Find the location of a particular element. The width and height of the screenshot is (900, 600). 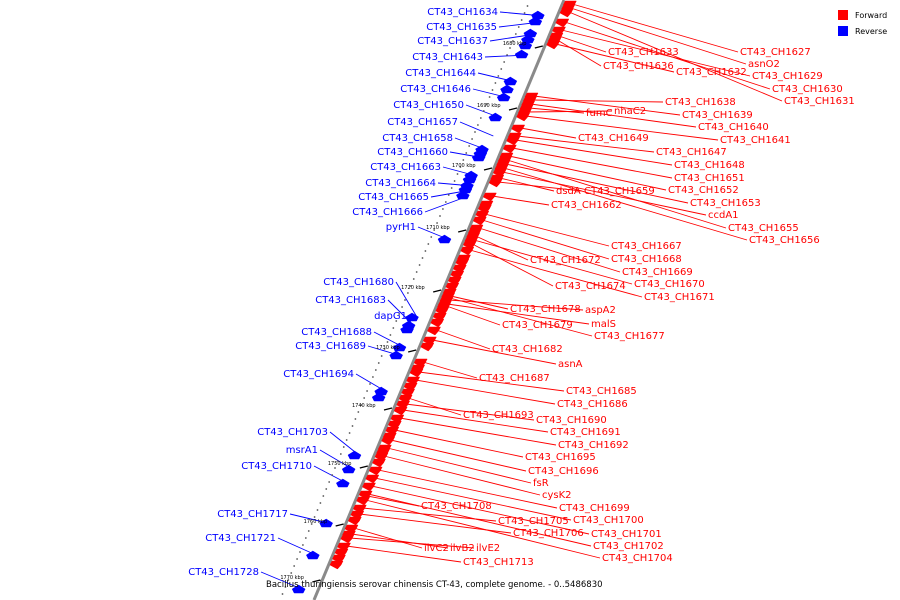

forward-gene-label: CT43_CH1686 is located at coordinates (592, 404).